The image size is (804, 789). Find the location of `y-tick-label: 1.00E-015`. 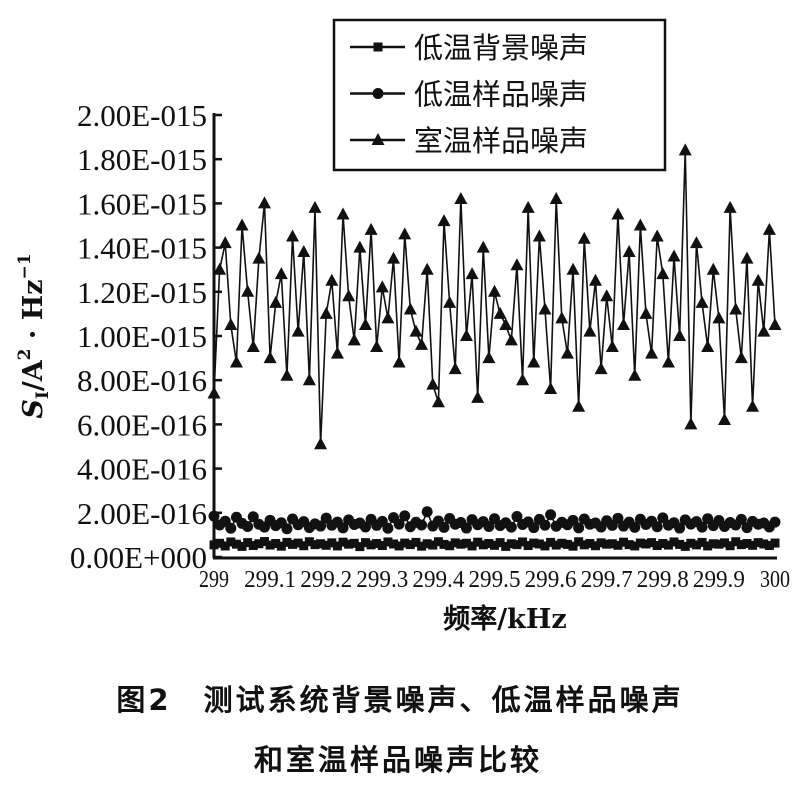

y-tick-label: 1.00E-015 is located at coordinates (142, 336).